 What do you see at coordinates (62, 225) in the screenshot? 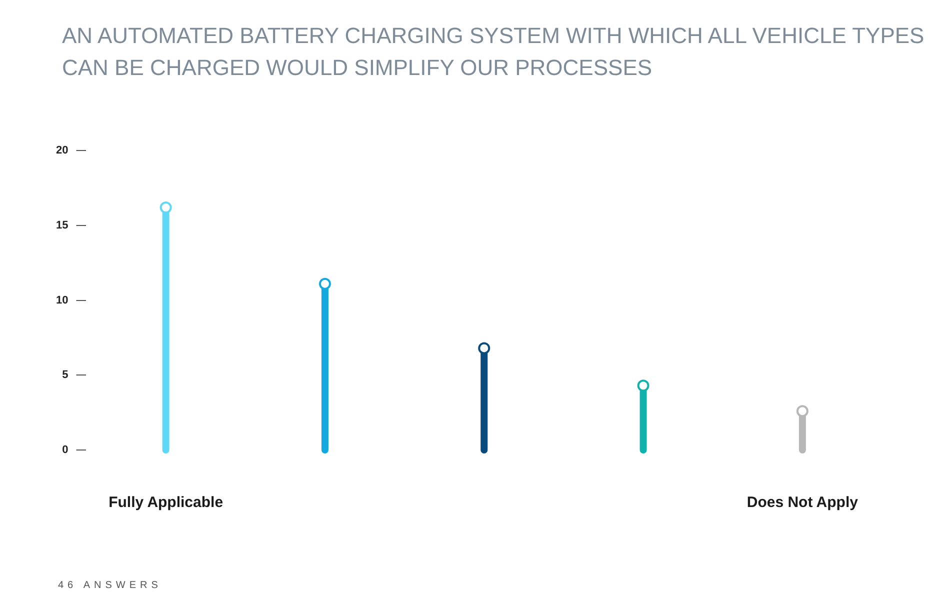
I see `y-tick-label: 15` at bounding box center [62, 225].